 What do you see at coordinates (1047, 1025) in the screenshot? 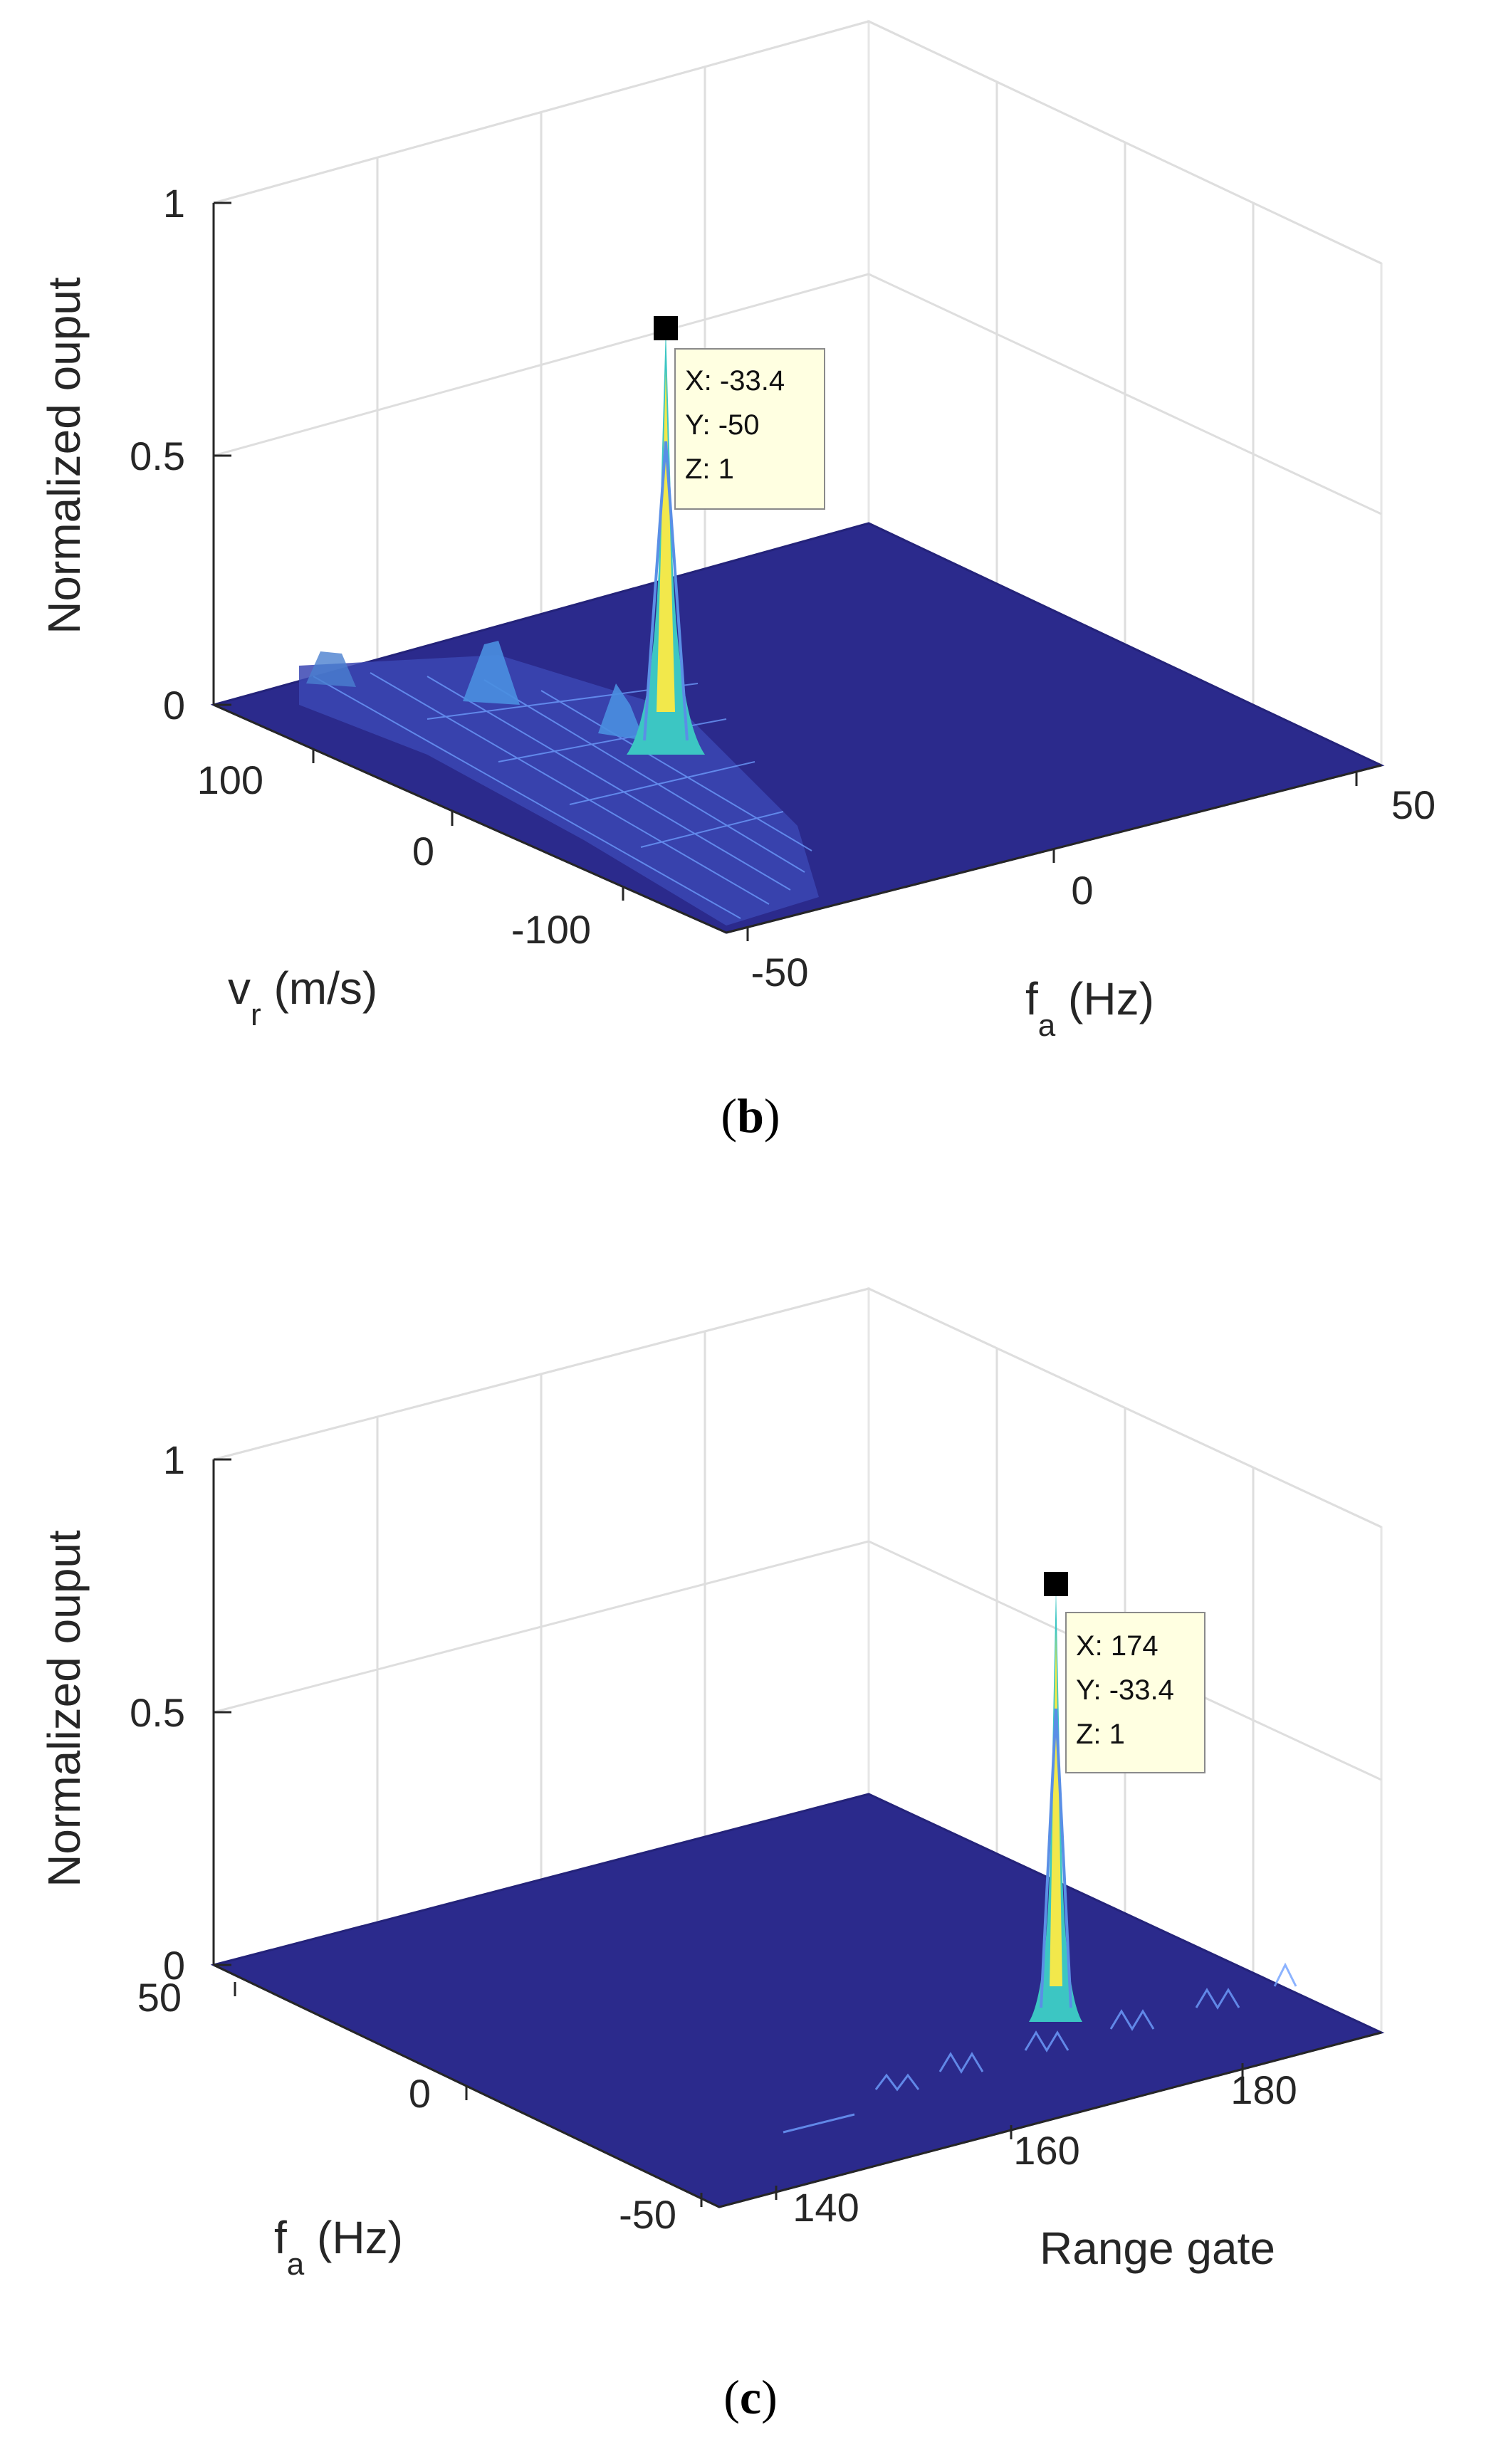
I see `panel-b-xlabel-sub: a` at bounding box center [1047, 1025].